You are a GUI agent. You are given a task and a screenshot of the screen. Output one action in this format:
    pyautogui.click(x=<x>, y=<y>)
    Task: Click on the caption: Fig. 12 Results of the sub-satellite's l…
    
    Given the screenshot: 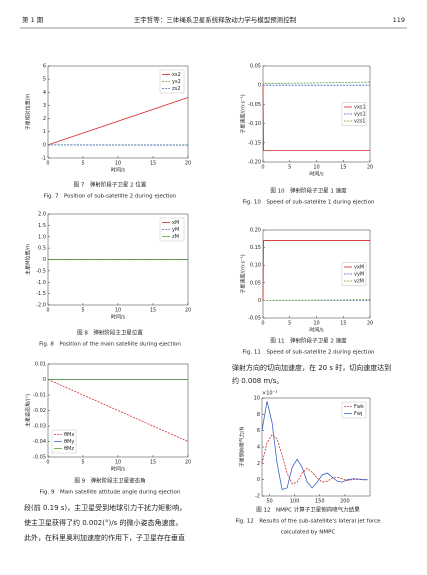 What is the action you would take?
    pyautogui.click(x=308, y=522)
    